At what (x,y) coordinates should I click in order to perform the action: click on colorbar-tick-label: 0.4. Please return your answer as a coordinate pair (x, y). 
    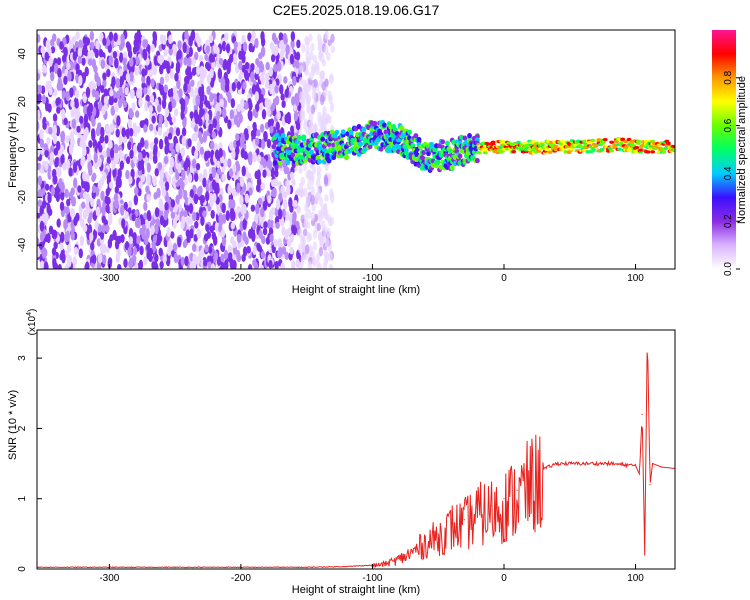
    Looking at the image, I should click on (728, 173).